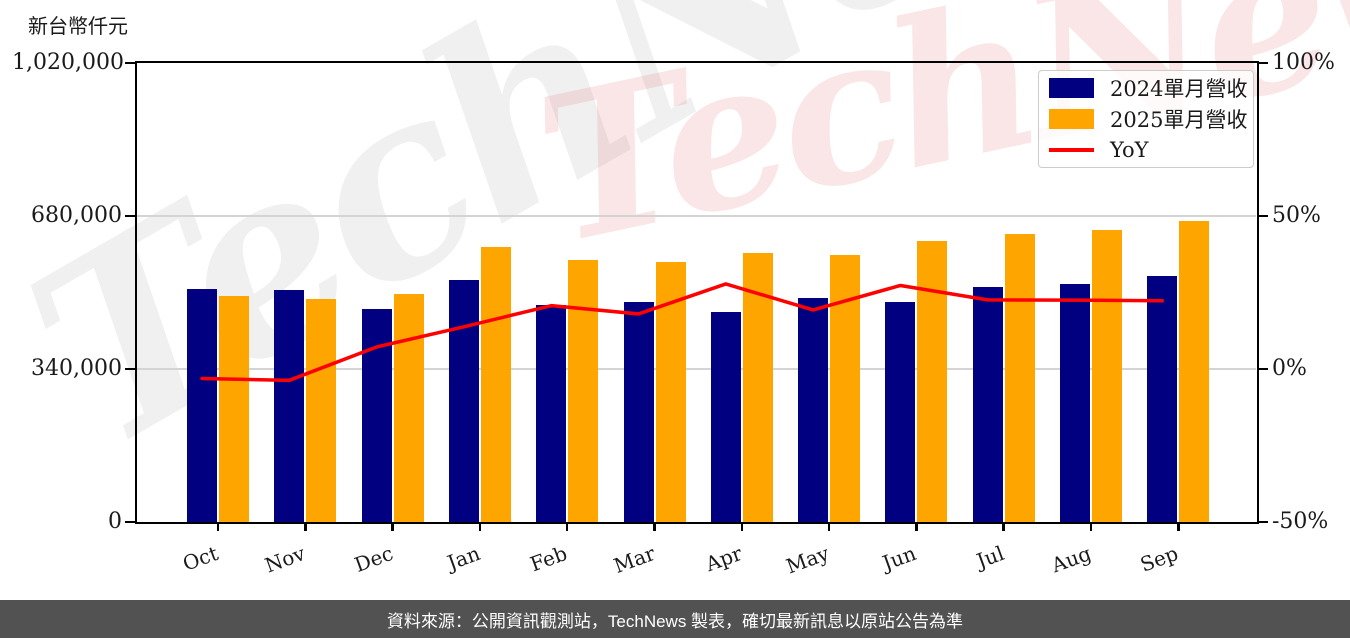  Describe the element at coordinates (285, 559) in the screenshot. I see `x-tick-label-Nov: Nov` at that location.